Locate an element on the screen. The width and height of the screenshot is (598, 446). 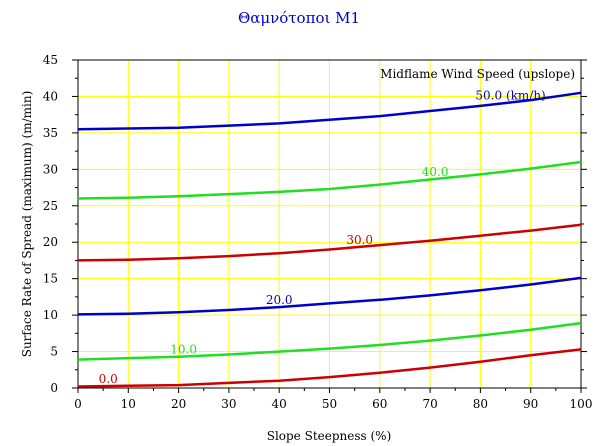
x-tick-label: 10 is located at coordinates (128, 404).